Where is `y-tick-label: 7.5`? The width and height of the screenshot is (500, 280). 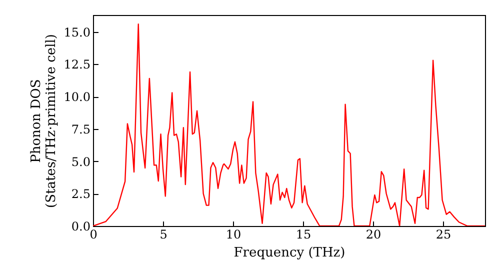
y-tick-label: 7.5 is located at coordinates (80, 129).